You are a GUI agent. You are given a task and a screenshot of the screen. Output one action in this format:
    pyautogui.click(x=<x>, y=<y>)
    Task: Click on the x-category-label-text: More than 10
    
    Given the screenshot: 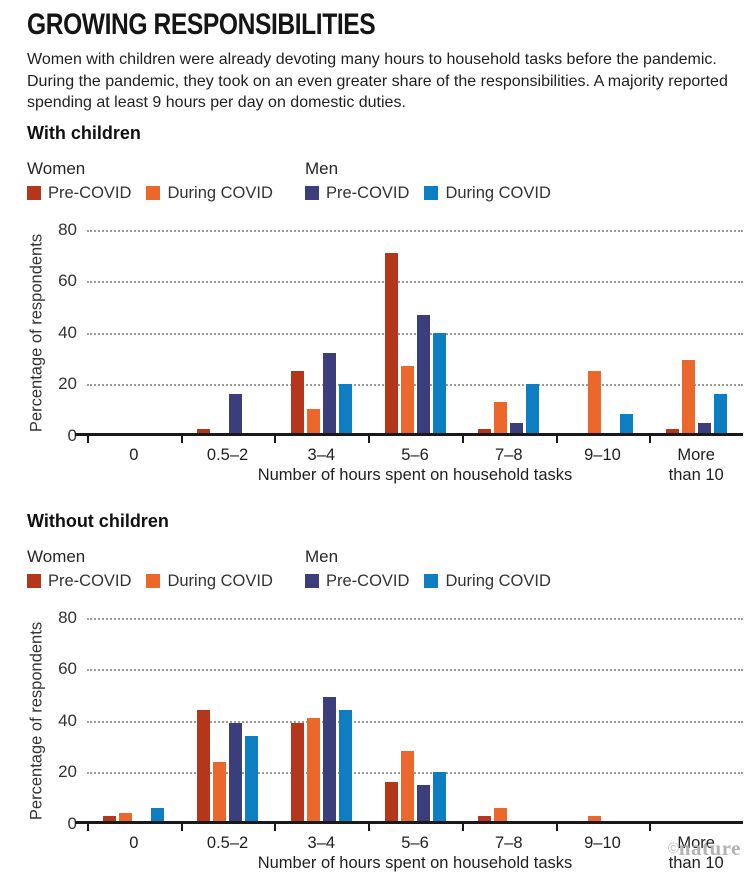 What is the action you would take?
    pyautogui.click(x=696, y=853)
    